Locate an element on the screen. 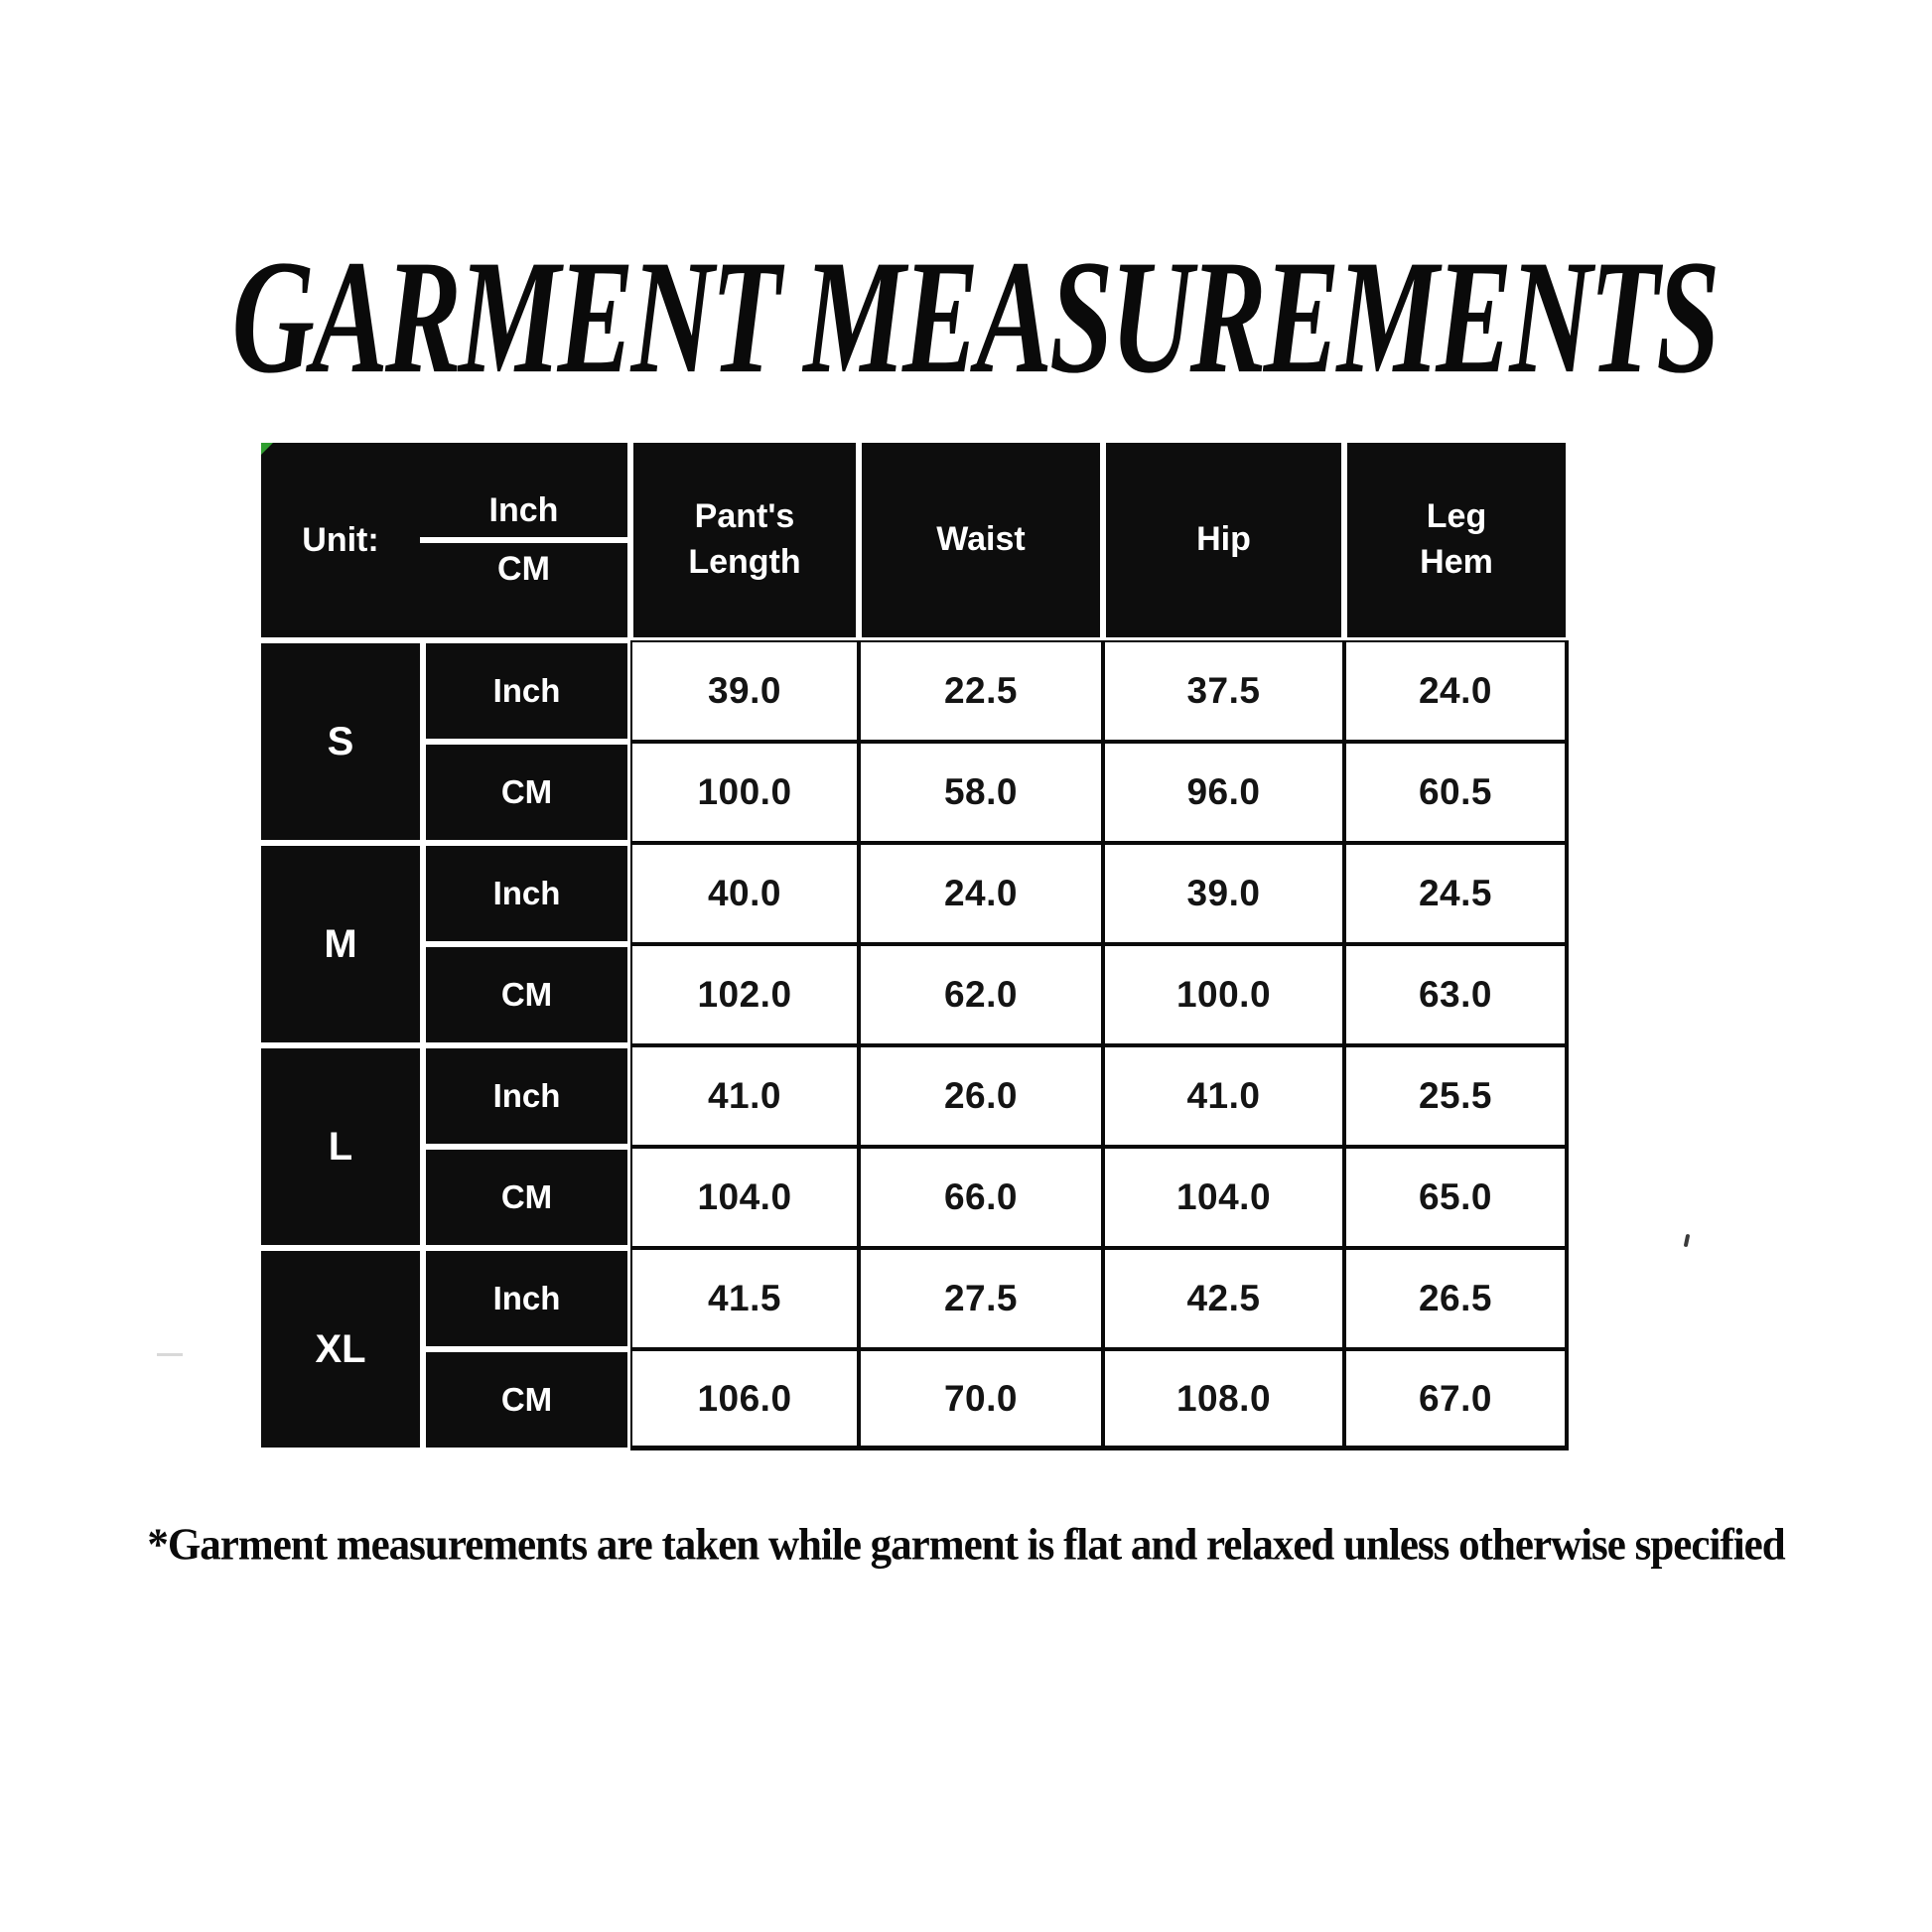 Image resolution: width=1932 pixels, height=1932 pixels. column-header-leg-hem: Leg Hem is located at coordinates (1456, 540).